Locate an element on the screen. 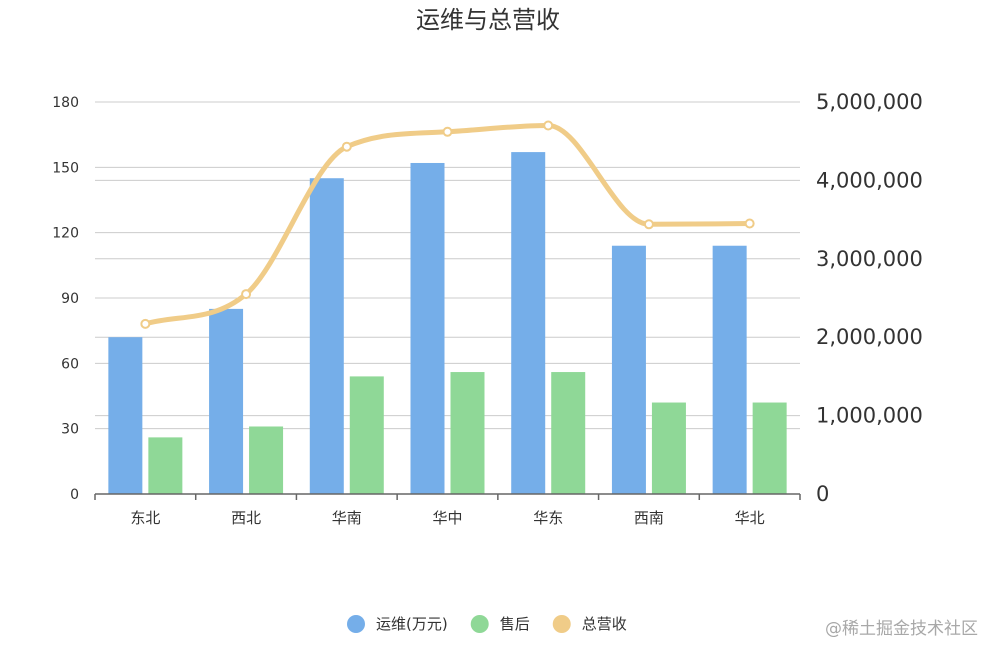 The width and height of the screenshot is (996, 662). x-tick-label: 华南 is located at coordinates (347, 518).